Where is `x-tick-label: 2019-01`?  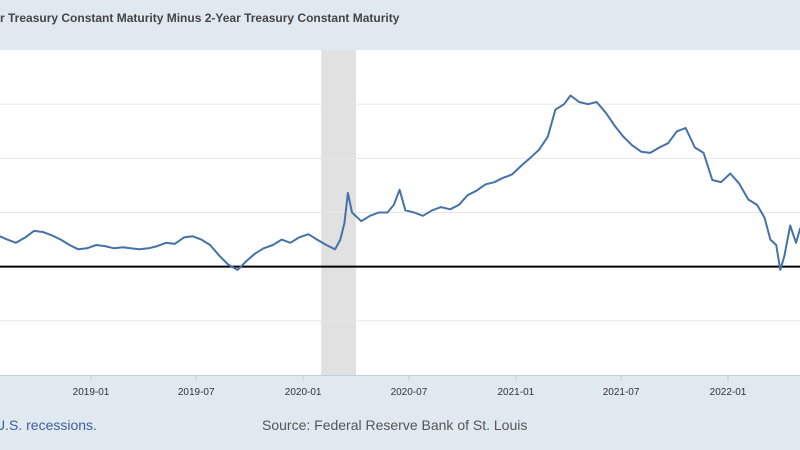 x-tick-label: 2019-01 is located at coordinates (91, 392).